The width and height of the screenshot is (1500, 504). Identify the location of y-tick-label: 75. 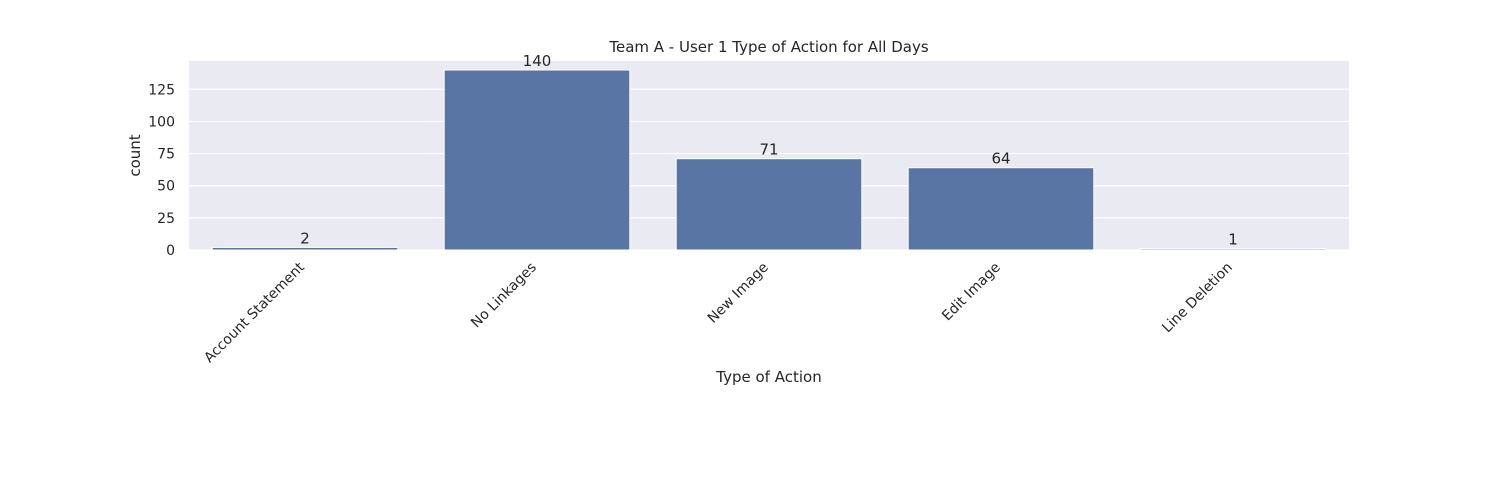
(166, 155).